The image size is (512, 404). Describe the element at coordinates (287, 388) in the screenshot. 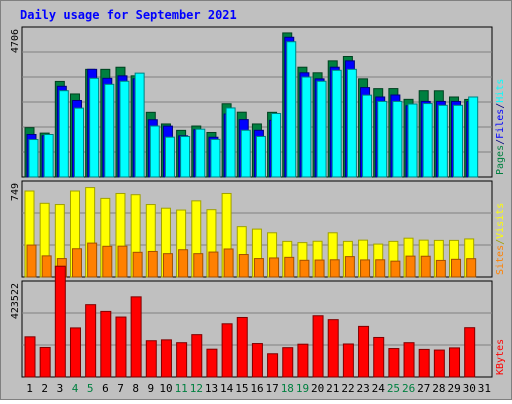

I see `day-label: 18` at that location.